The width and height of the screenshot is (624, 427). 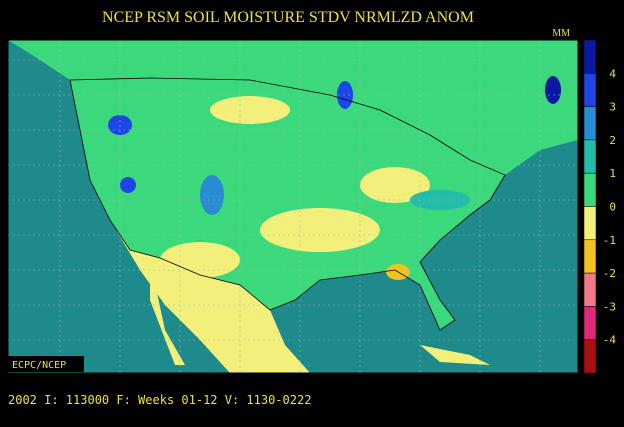 What do you see at coordinates (39, 365) in the screenshot?
I see `badge: ECPC/NCEP` at bounding box center [39, 365].